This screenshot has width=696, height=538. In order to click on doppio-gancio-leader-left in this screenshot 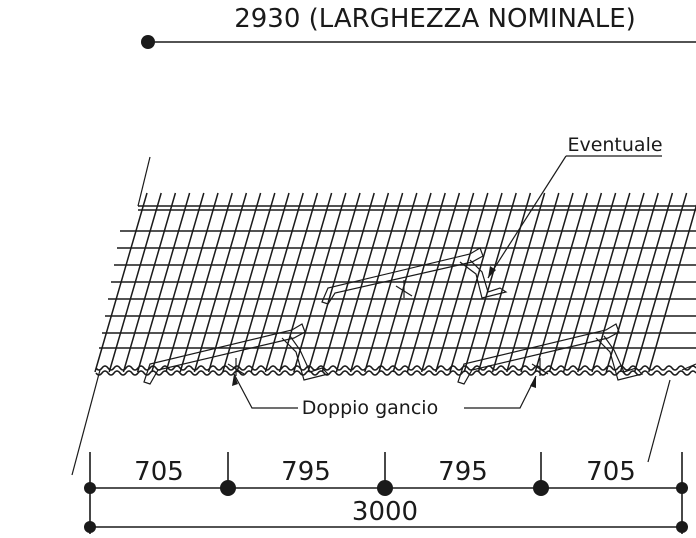, I will do `click(265, 391)`.